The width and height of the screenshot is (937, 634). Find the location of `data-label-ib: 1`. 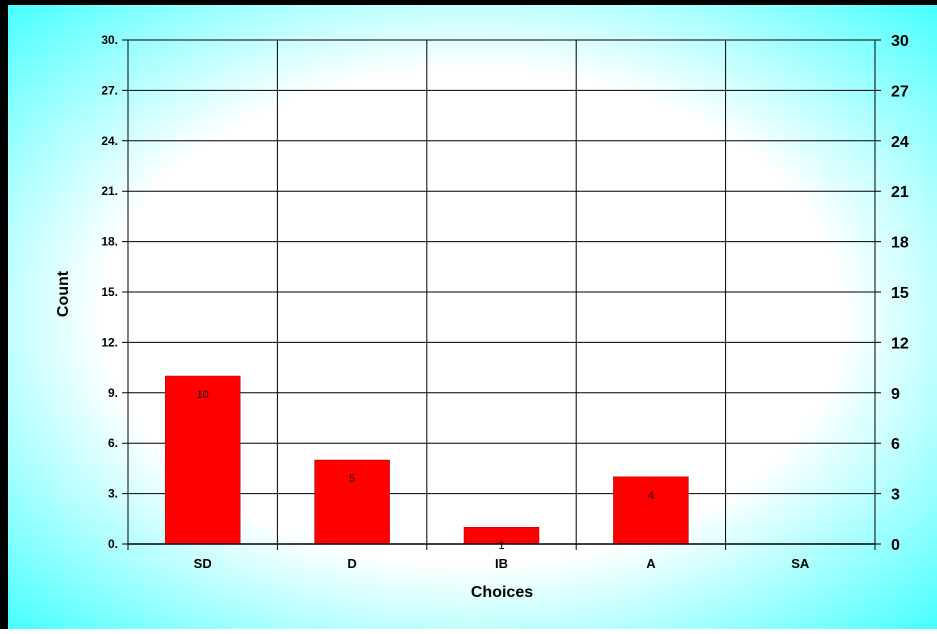

data-label-ib: 1 is located at coordinates (501, 546).